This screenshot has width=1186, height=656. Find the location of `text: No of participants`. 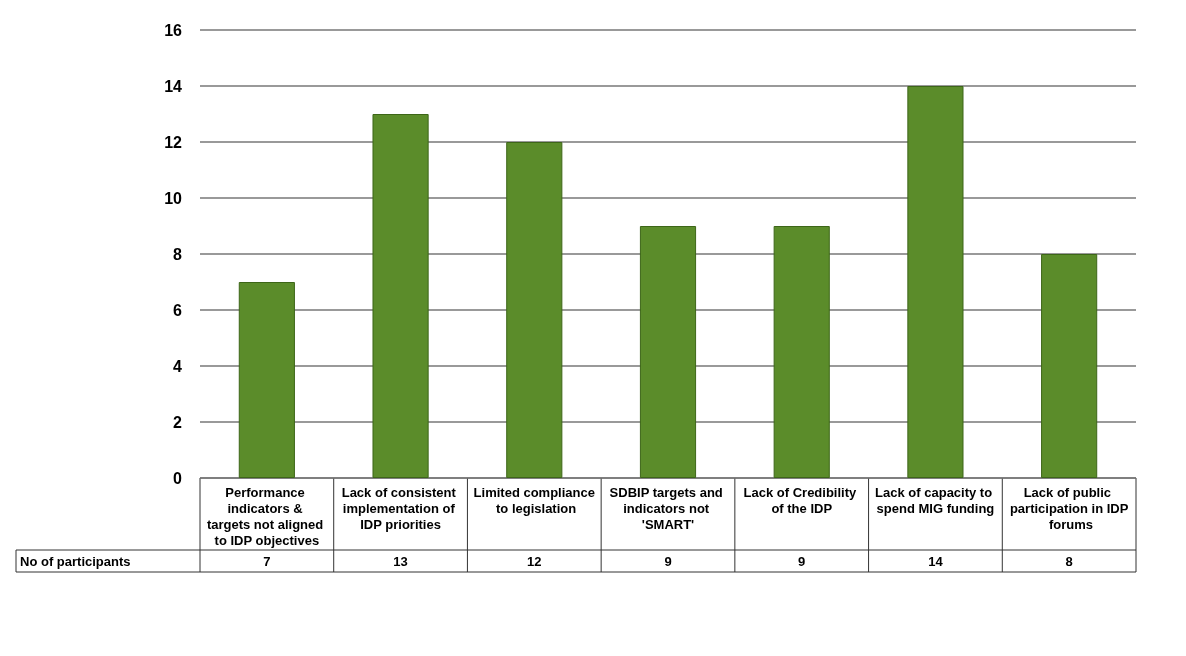

text: No of participants is located at coordinates (75, 561).